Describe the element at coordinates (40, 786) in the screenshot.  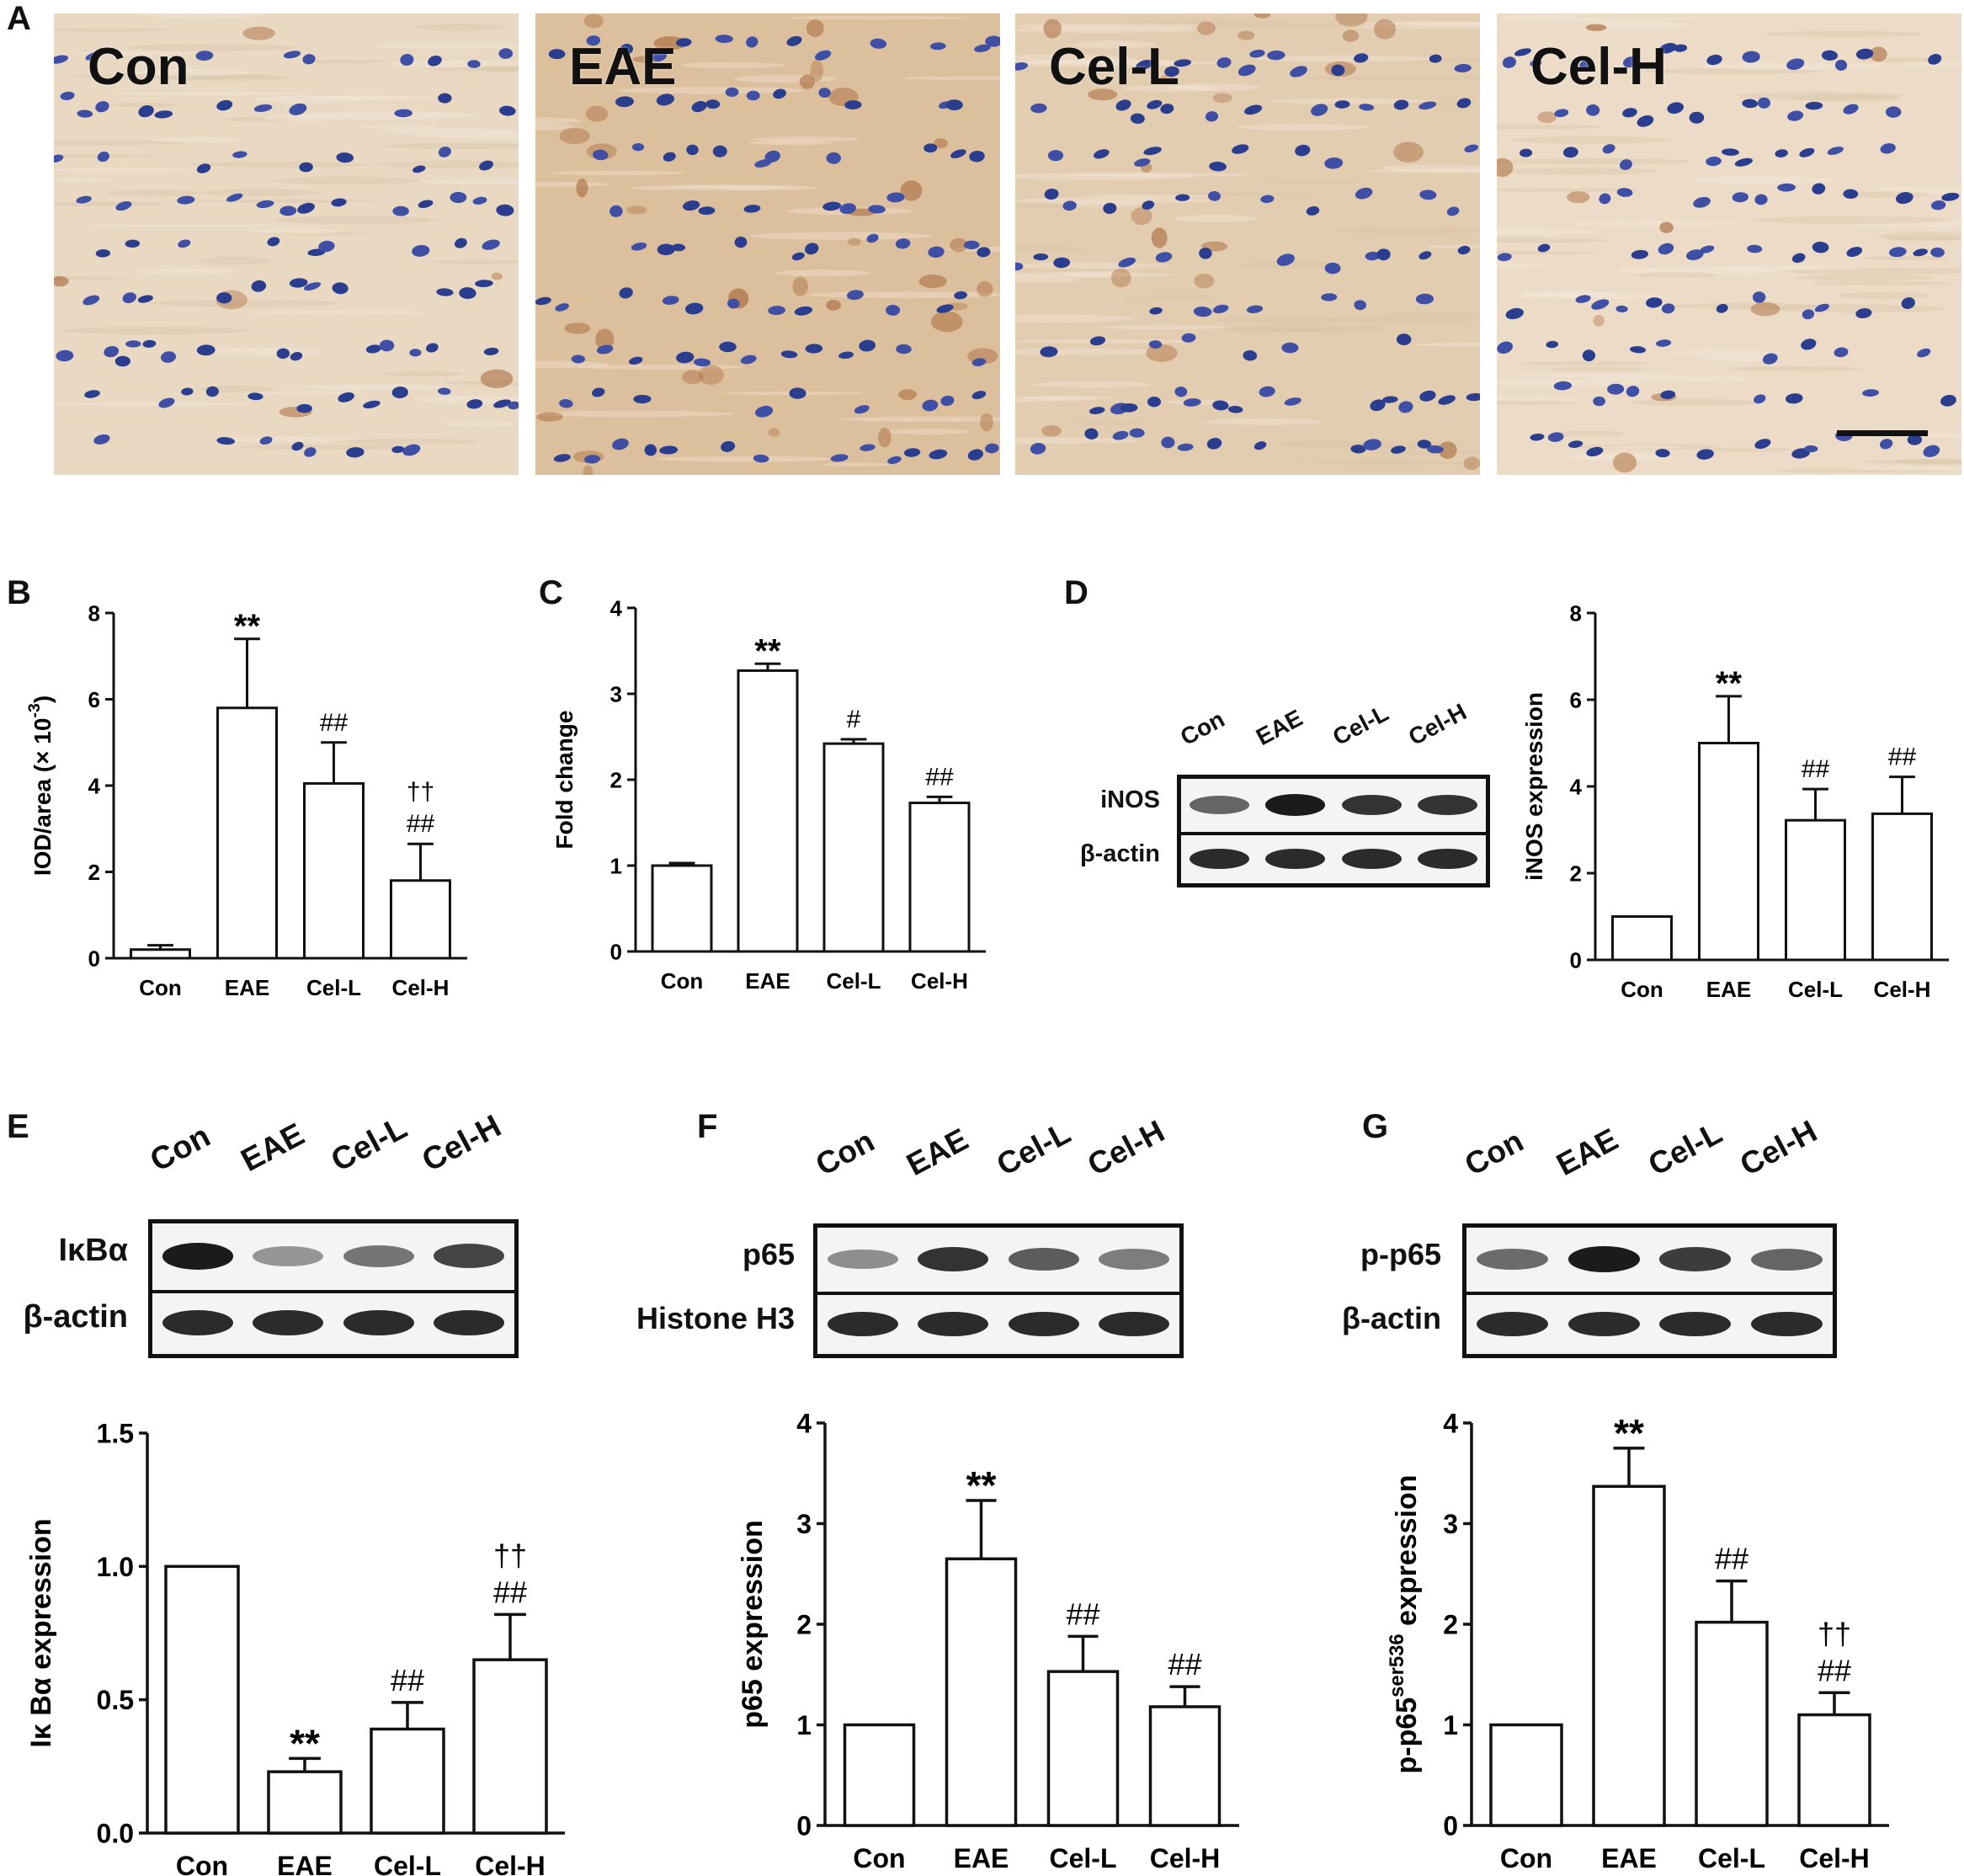
I see `y-axis-label: IOD/area (× 10-3)` at that location.